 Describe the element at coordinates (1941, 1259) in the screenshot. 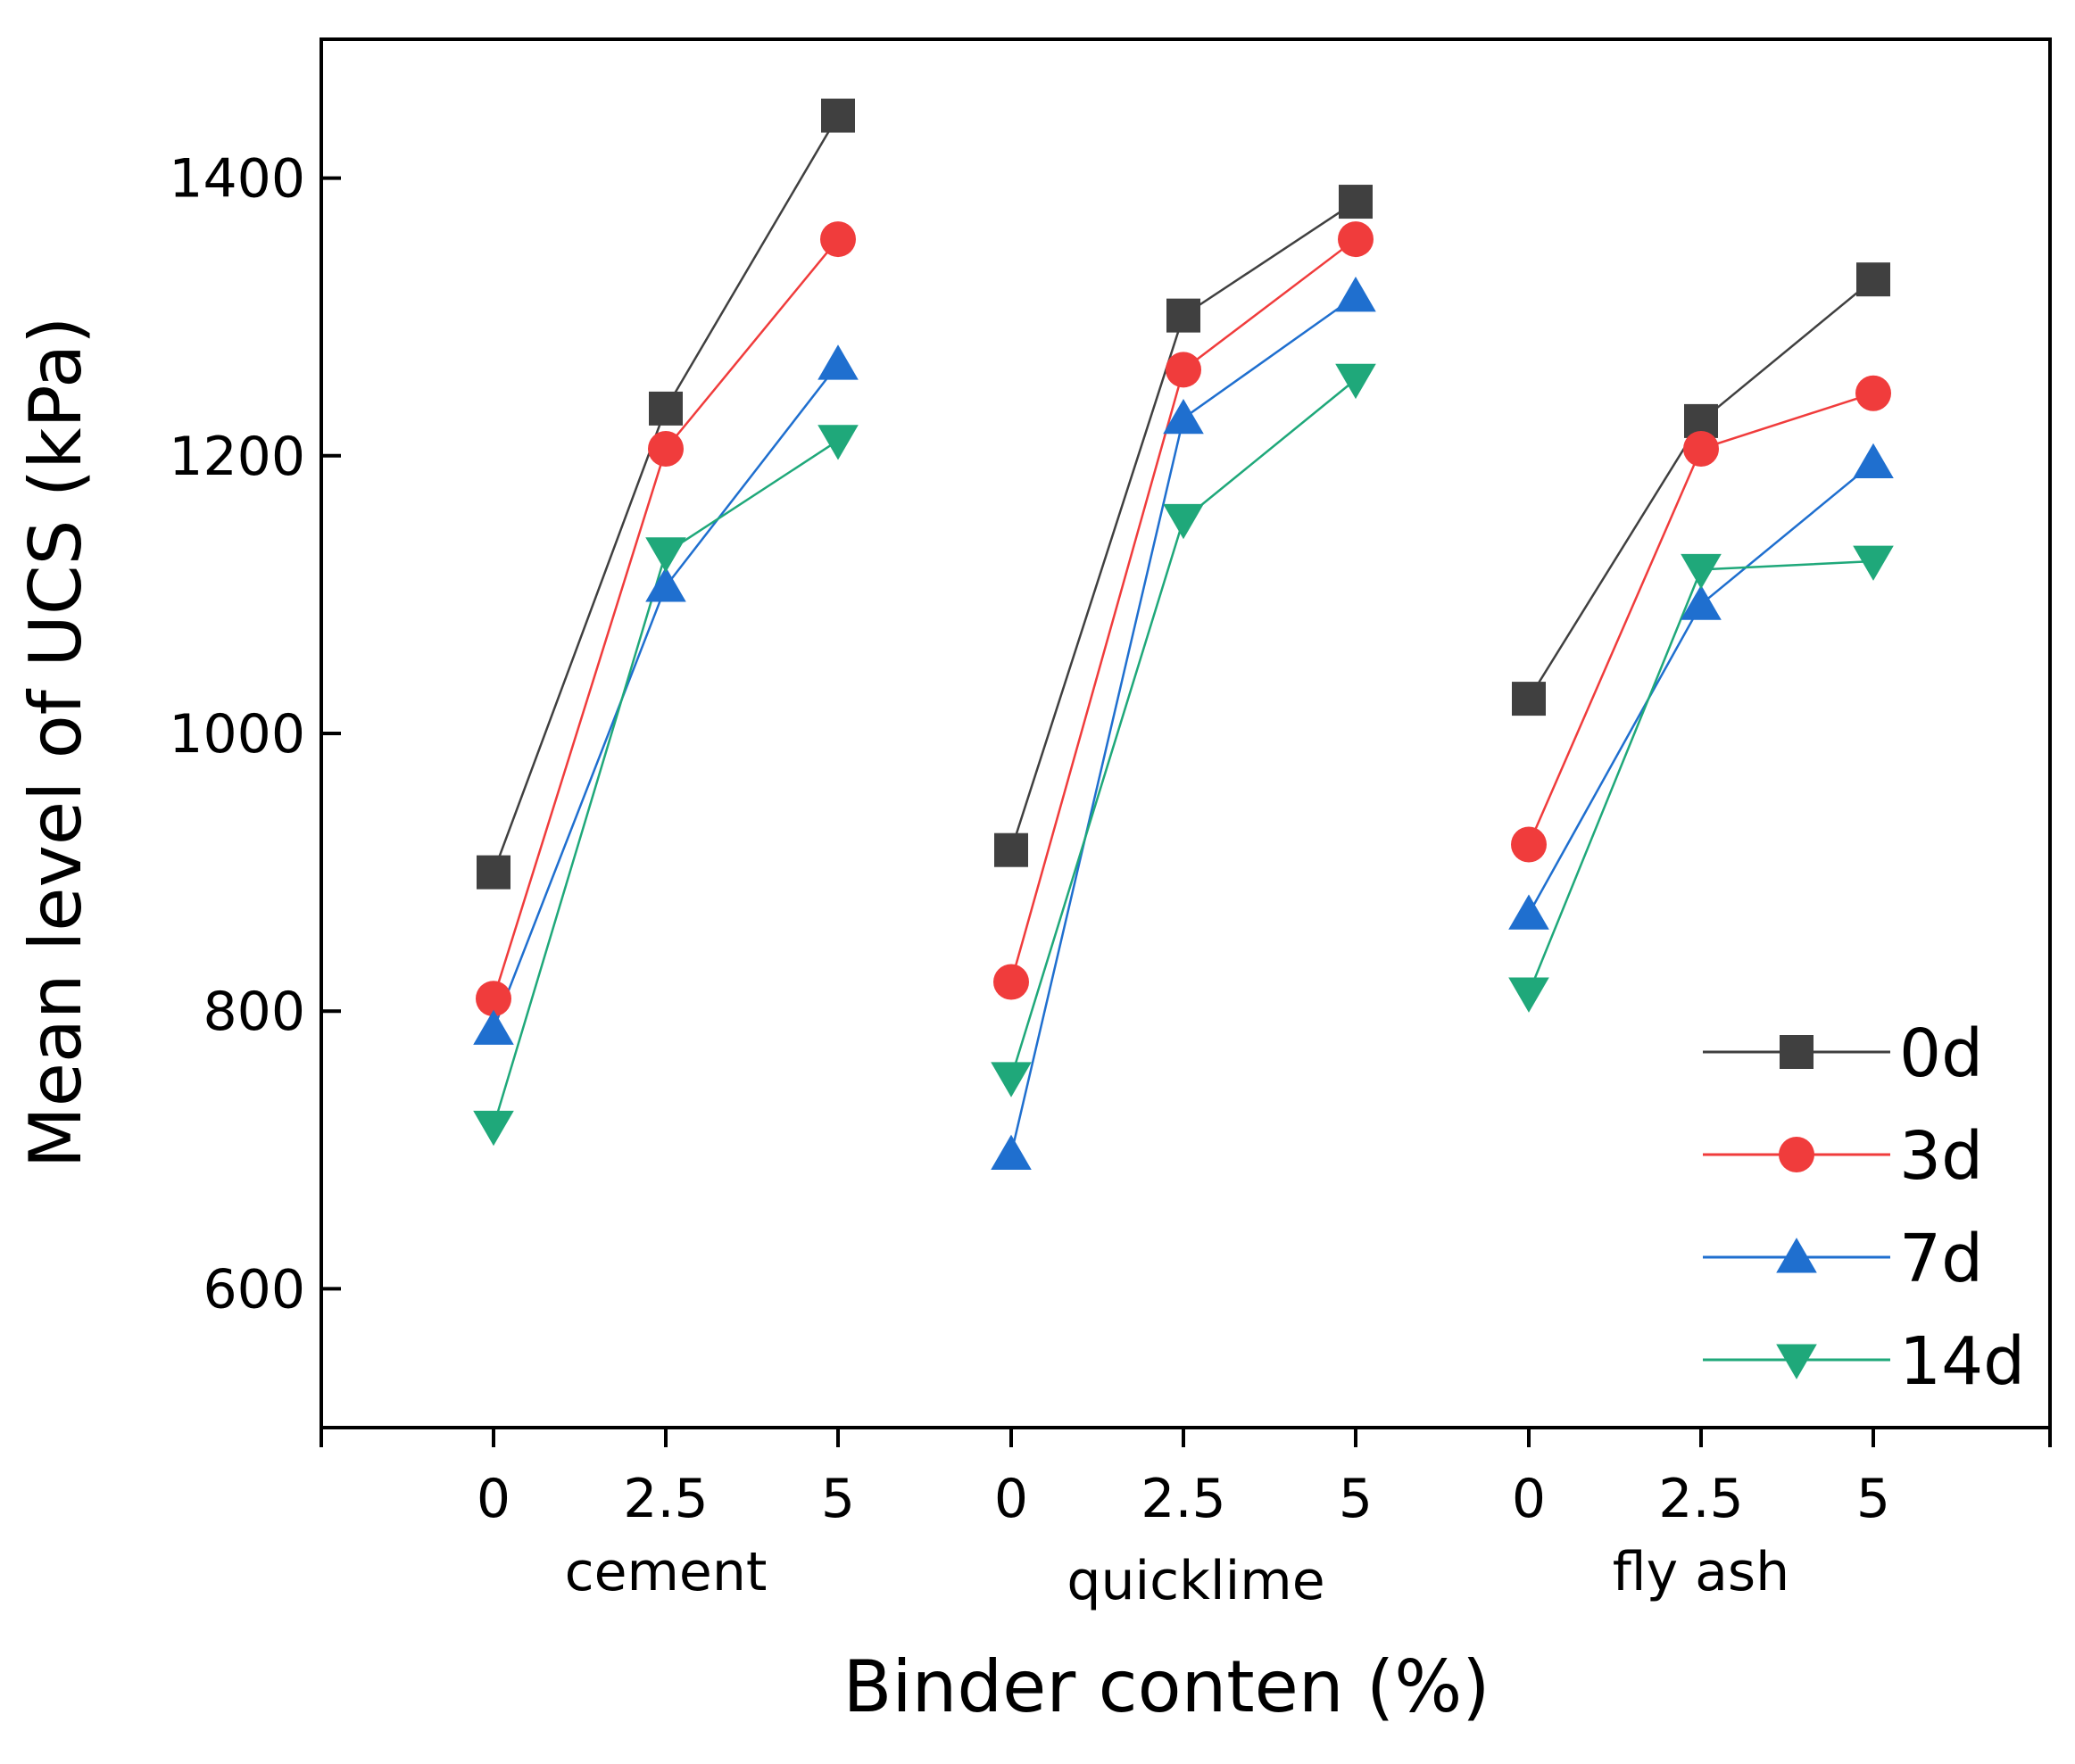

I see `legend-label-7d: 7d` at that location.